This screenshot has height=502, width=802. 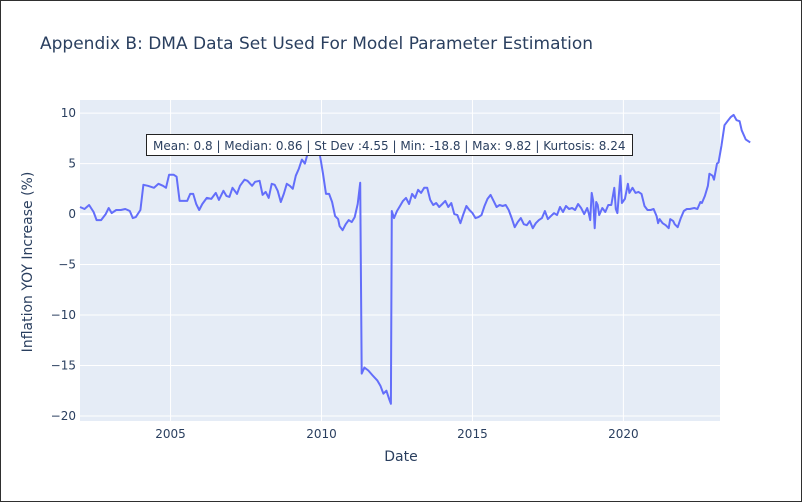 I want to click on x-tick-label: 2015, so click(x=472, y=434).